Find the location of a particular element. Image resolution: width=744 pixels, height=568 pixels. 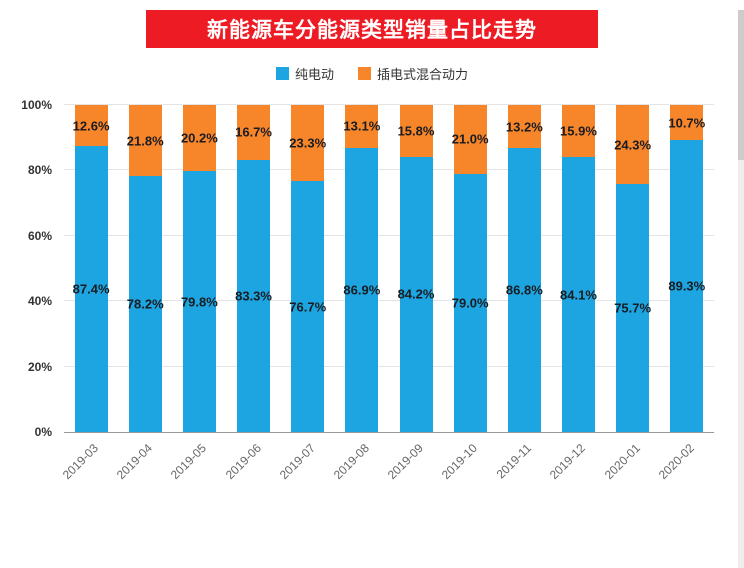

chart-title: 新能源车分能源类型销量占比走势 is located at coordinates (372, 30).